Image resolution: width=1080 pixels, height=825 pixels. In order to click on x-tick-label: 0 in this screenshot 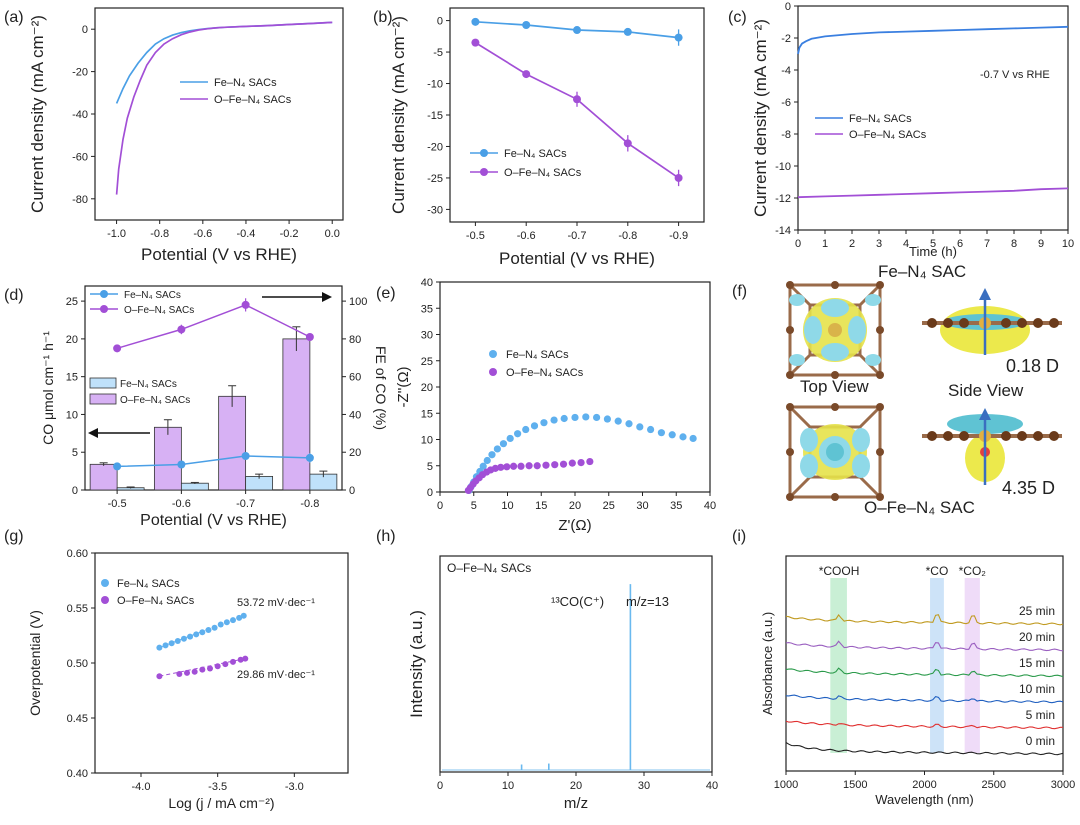, I will do `click(440, 786)`.